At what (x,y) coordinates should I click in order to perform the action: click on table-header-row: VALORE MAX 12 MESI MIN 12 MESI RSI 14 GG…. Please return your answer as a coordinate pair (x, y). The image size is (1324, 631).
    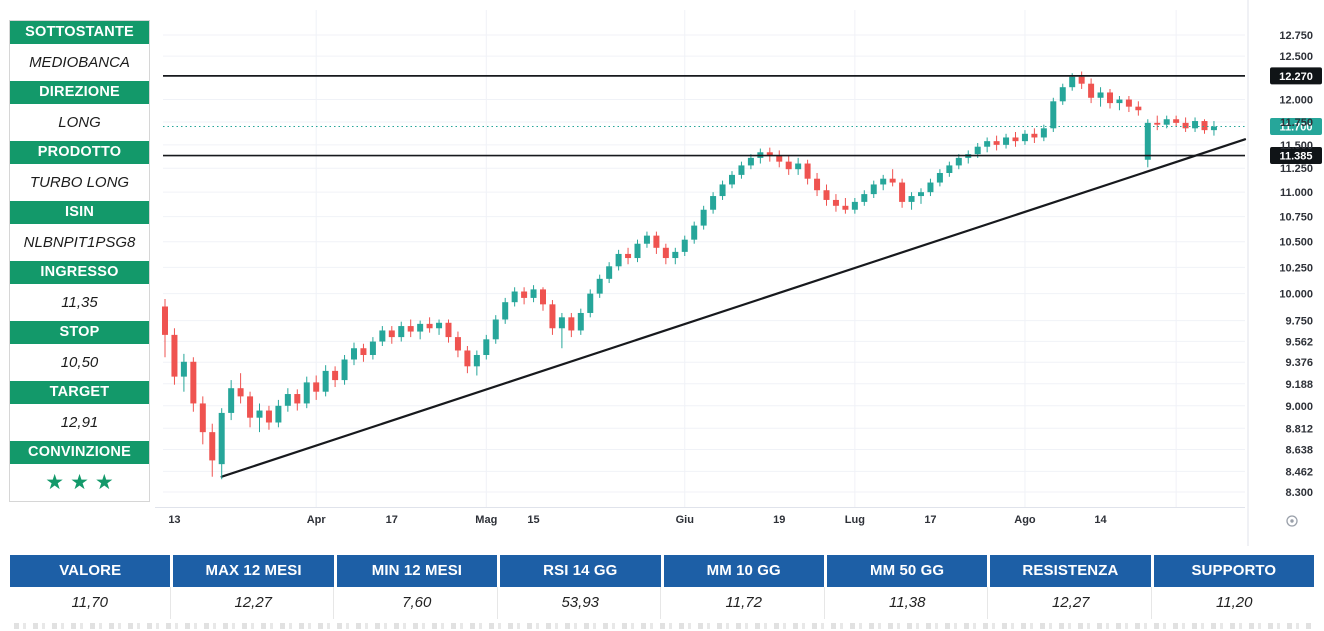
    Looking at the image, I should click on (662, 571).